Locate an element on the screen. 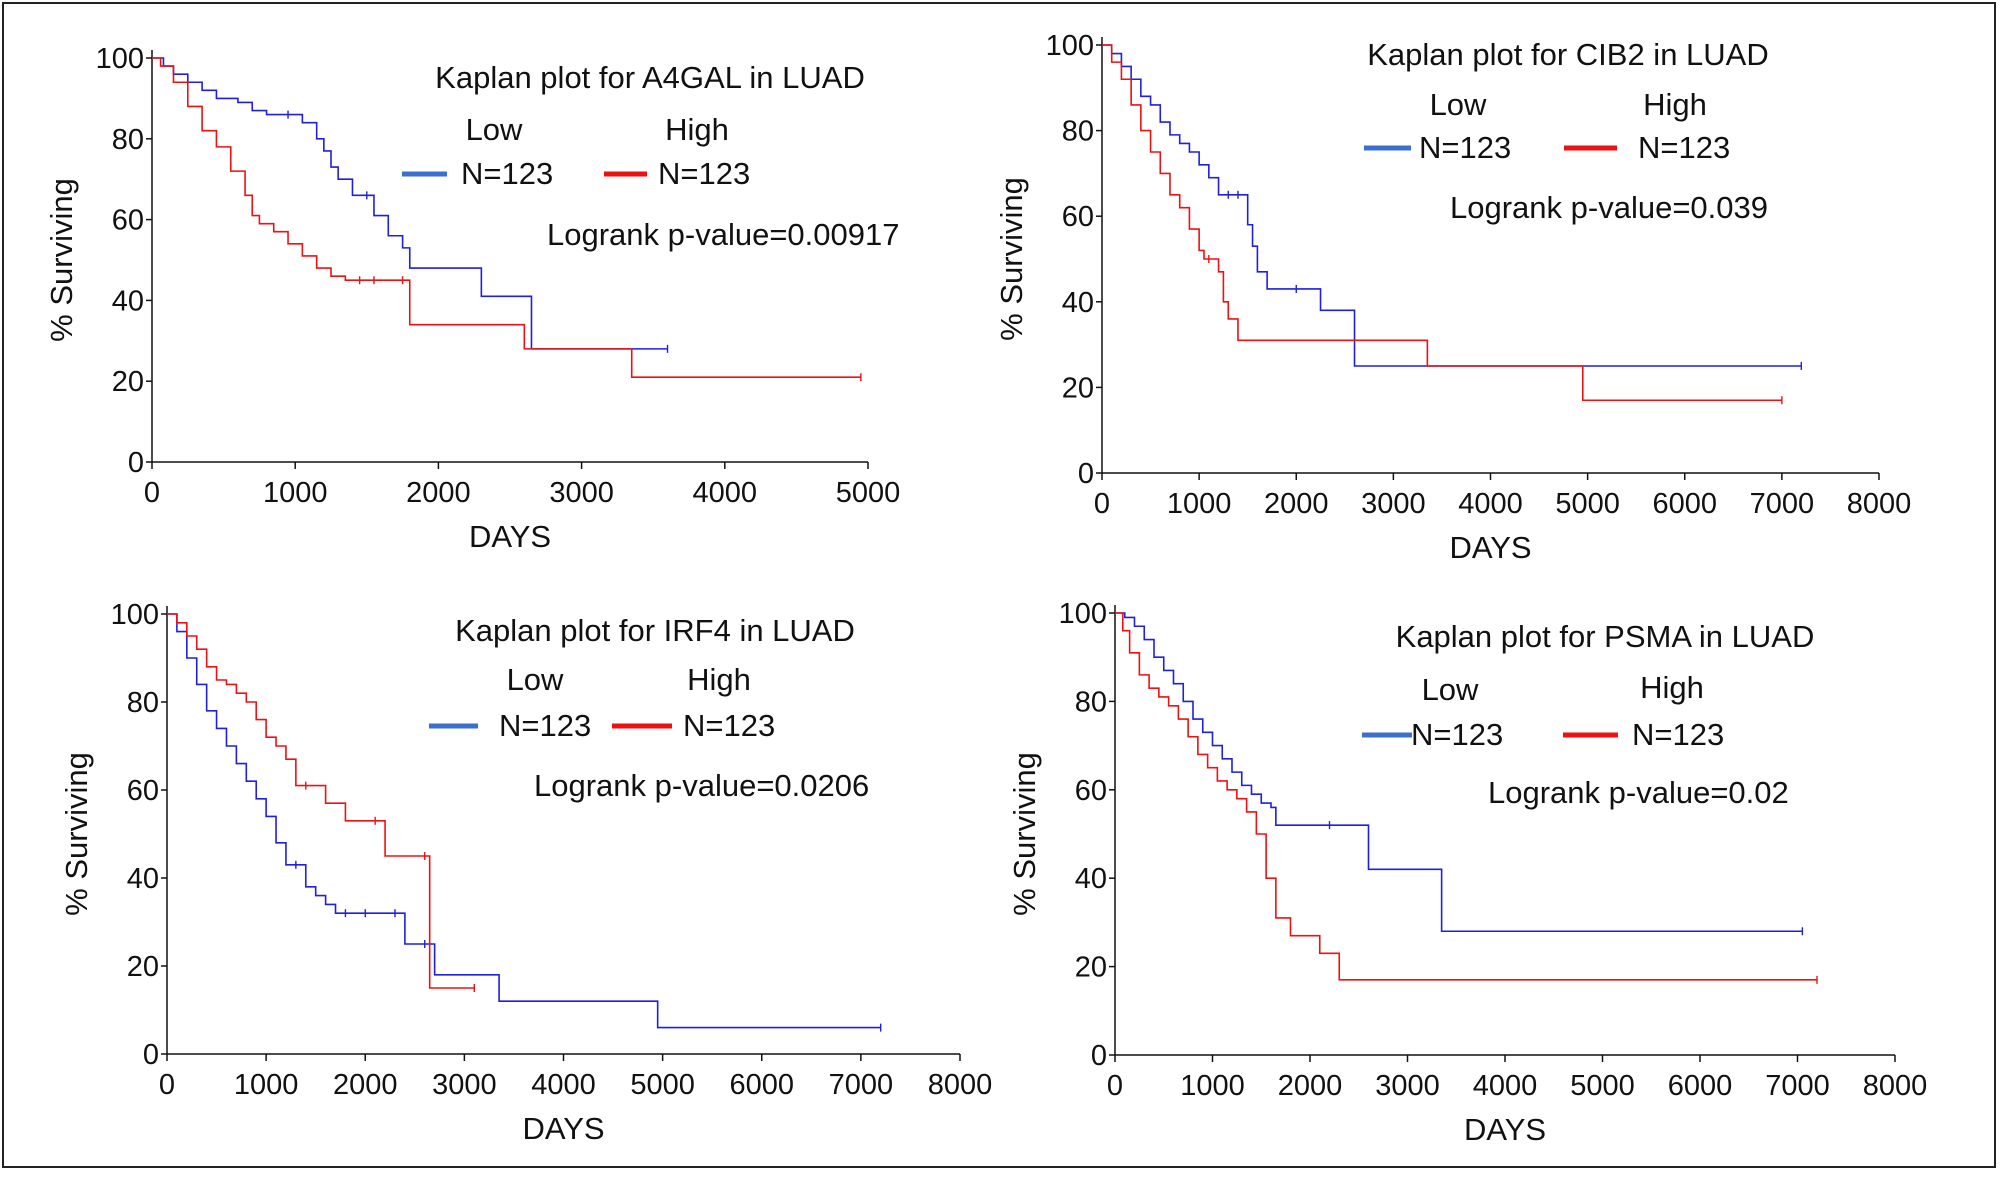  logrank-pvalue: Logrank p-value=0.0206 is located at coordinates (701, 785).